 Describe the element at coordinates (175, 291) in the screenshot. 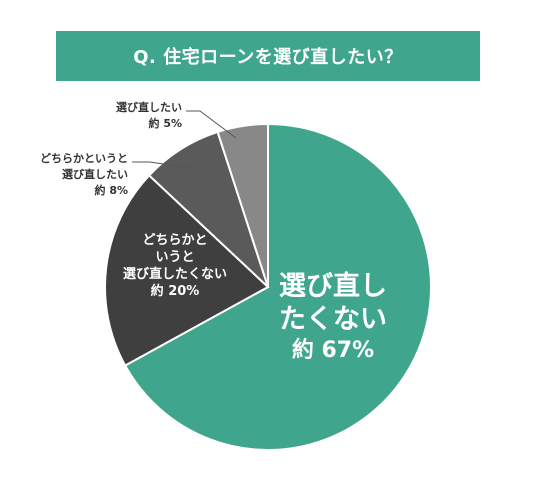

I see `slice-pct-rather-no: 約 20%` at that location.